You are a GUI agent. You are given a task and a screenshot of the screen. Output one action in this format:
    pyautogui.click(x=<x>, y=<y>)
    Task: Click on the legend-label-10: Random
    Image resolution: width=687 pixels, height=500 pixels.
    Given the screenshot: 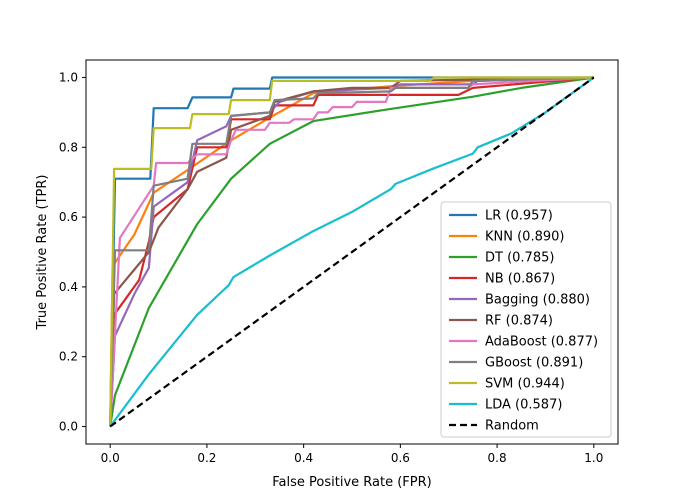 What is the action you would take?
    pyautogui.click(x=512, y=426)
    